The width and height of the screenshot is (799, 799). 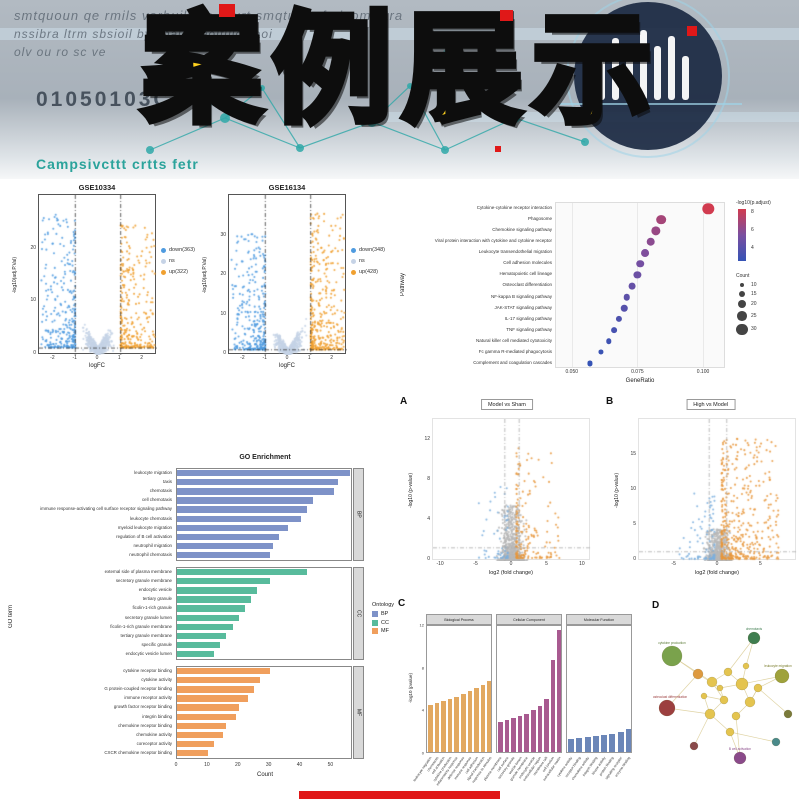 What do you see at coordinates (268, 765) in the screenshot?
I see `x-axis-tick: 30` at bounding box center [268, 765].